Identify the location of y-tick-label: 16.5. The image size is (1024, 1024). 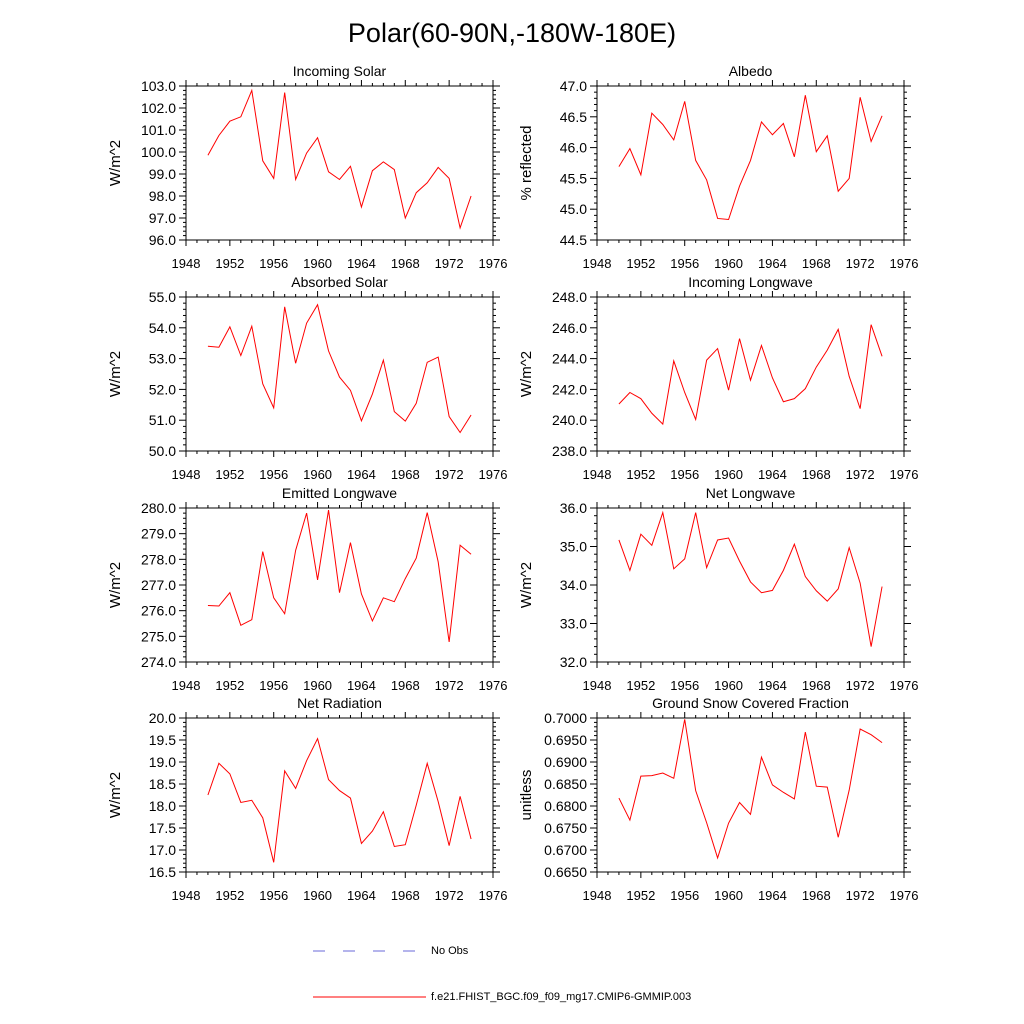
(162, 872).